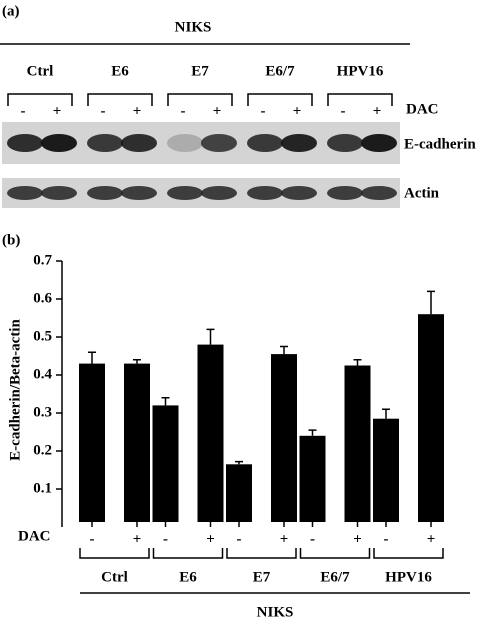 This screenshot has width=498, height=622. Describe the element at coordinates (42, 374) in the screenshot. I see `y-tick-label: 0.4` at that location.